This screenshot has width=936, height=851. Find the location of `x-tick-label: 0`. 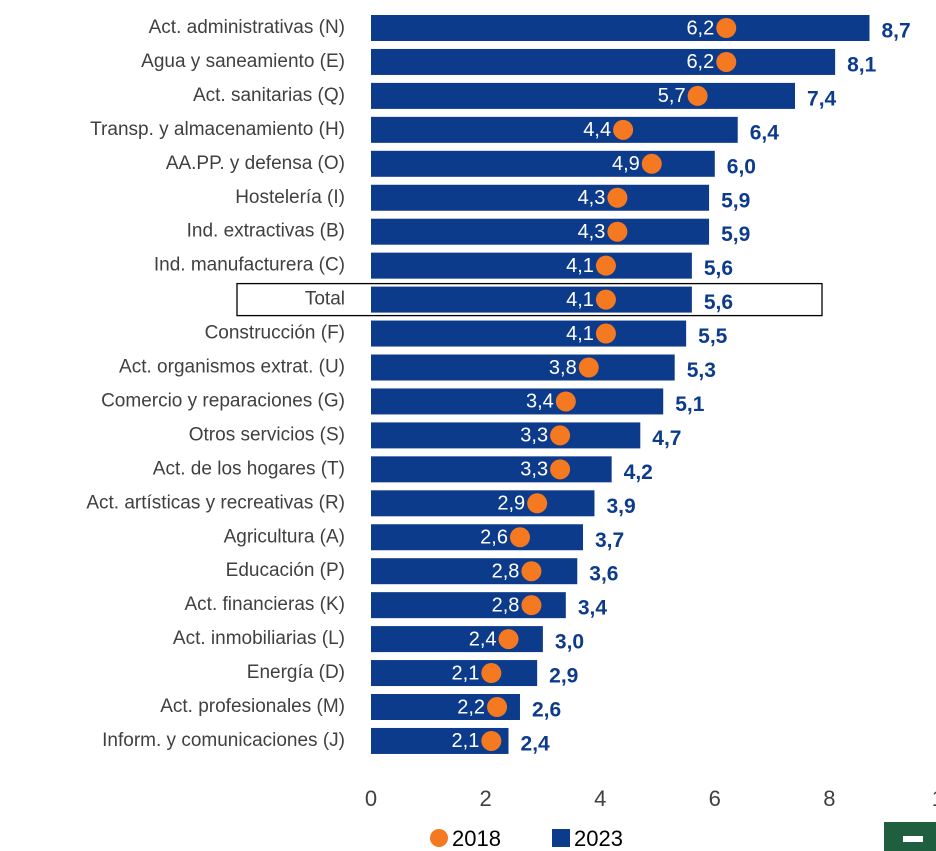

x-tick-label: 0 is located at coordinates (371, 798).